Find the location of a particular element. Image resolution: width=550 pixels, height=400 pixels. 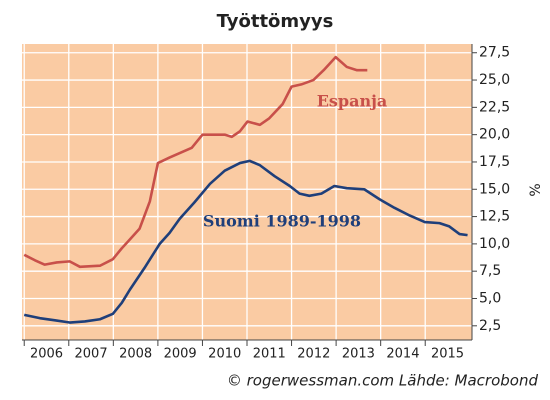

y-tick-label: 10,0 is located at coordinates (494, 244).